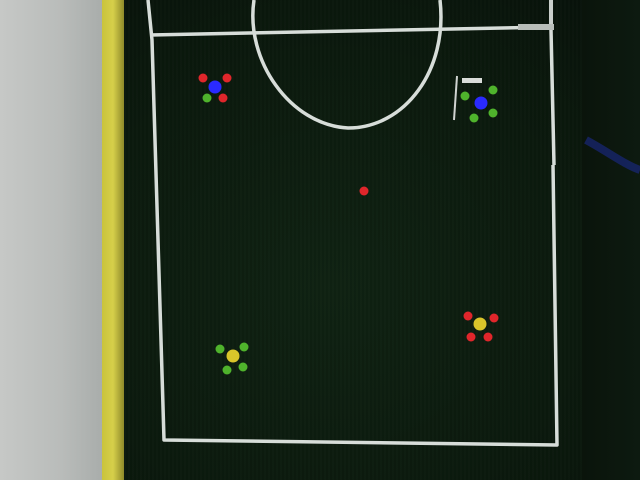 The image size is (640, 480). I want to click on center-circle, so click(347, 65).